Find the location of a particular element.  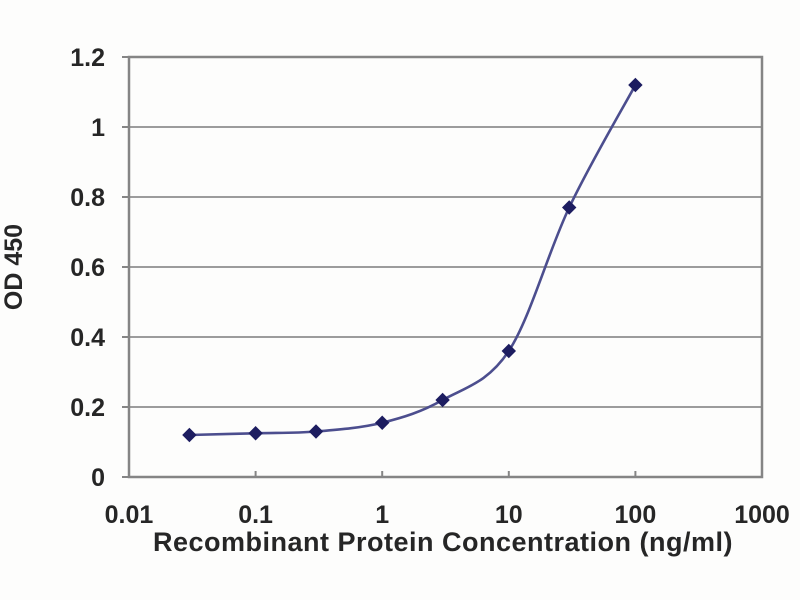

y-tick-label: 0.8 is located at coordinates (87, 198).